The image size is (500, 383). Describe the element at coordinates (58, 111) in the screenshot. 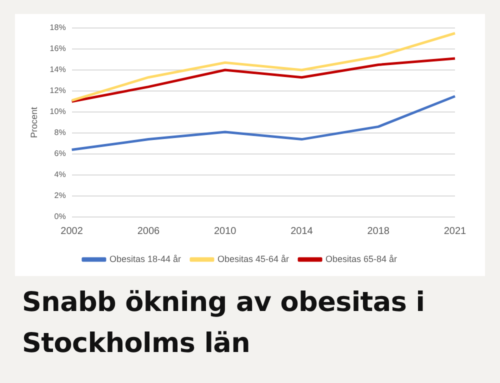

I see `y-tick-label: 10%` at that location.